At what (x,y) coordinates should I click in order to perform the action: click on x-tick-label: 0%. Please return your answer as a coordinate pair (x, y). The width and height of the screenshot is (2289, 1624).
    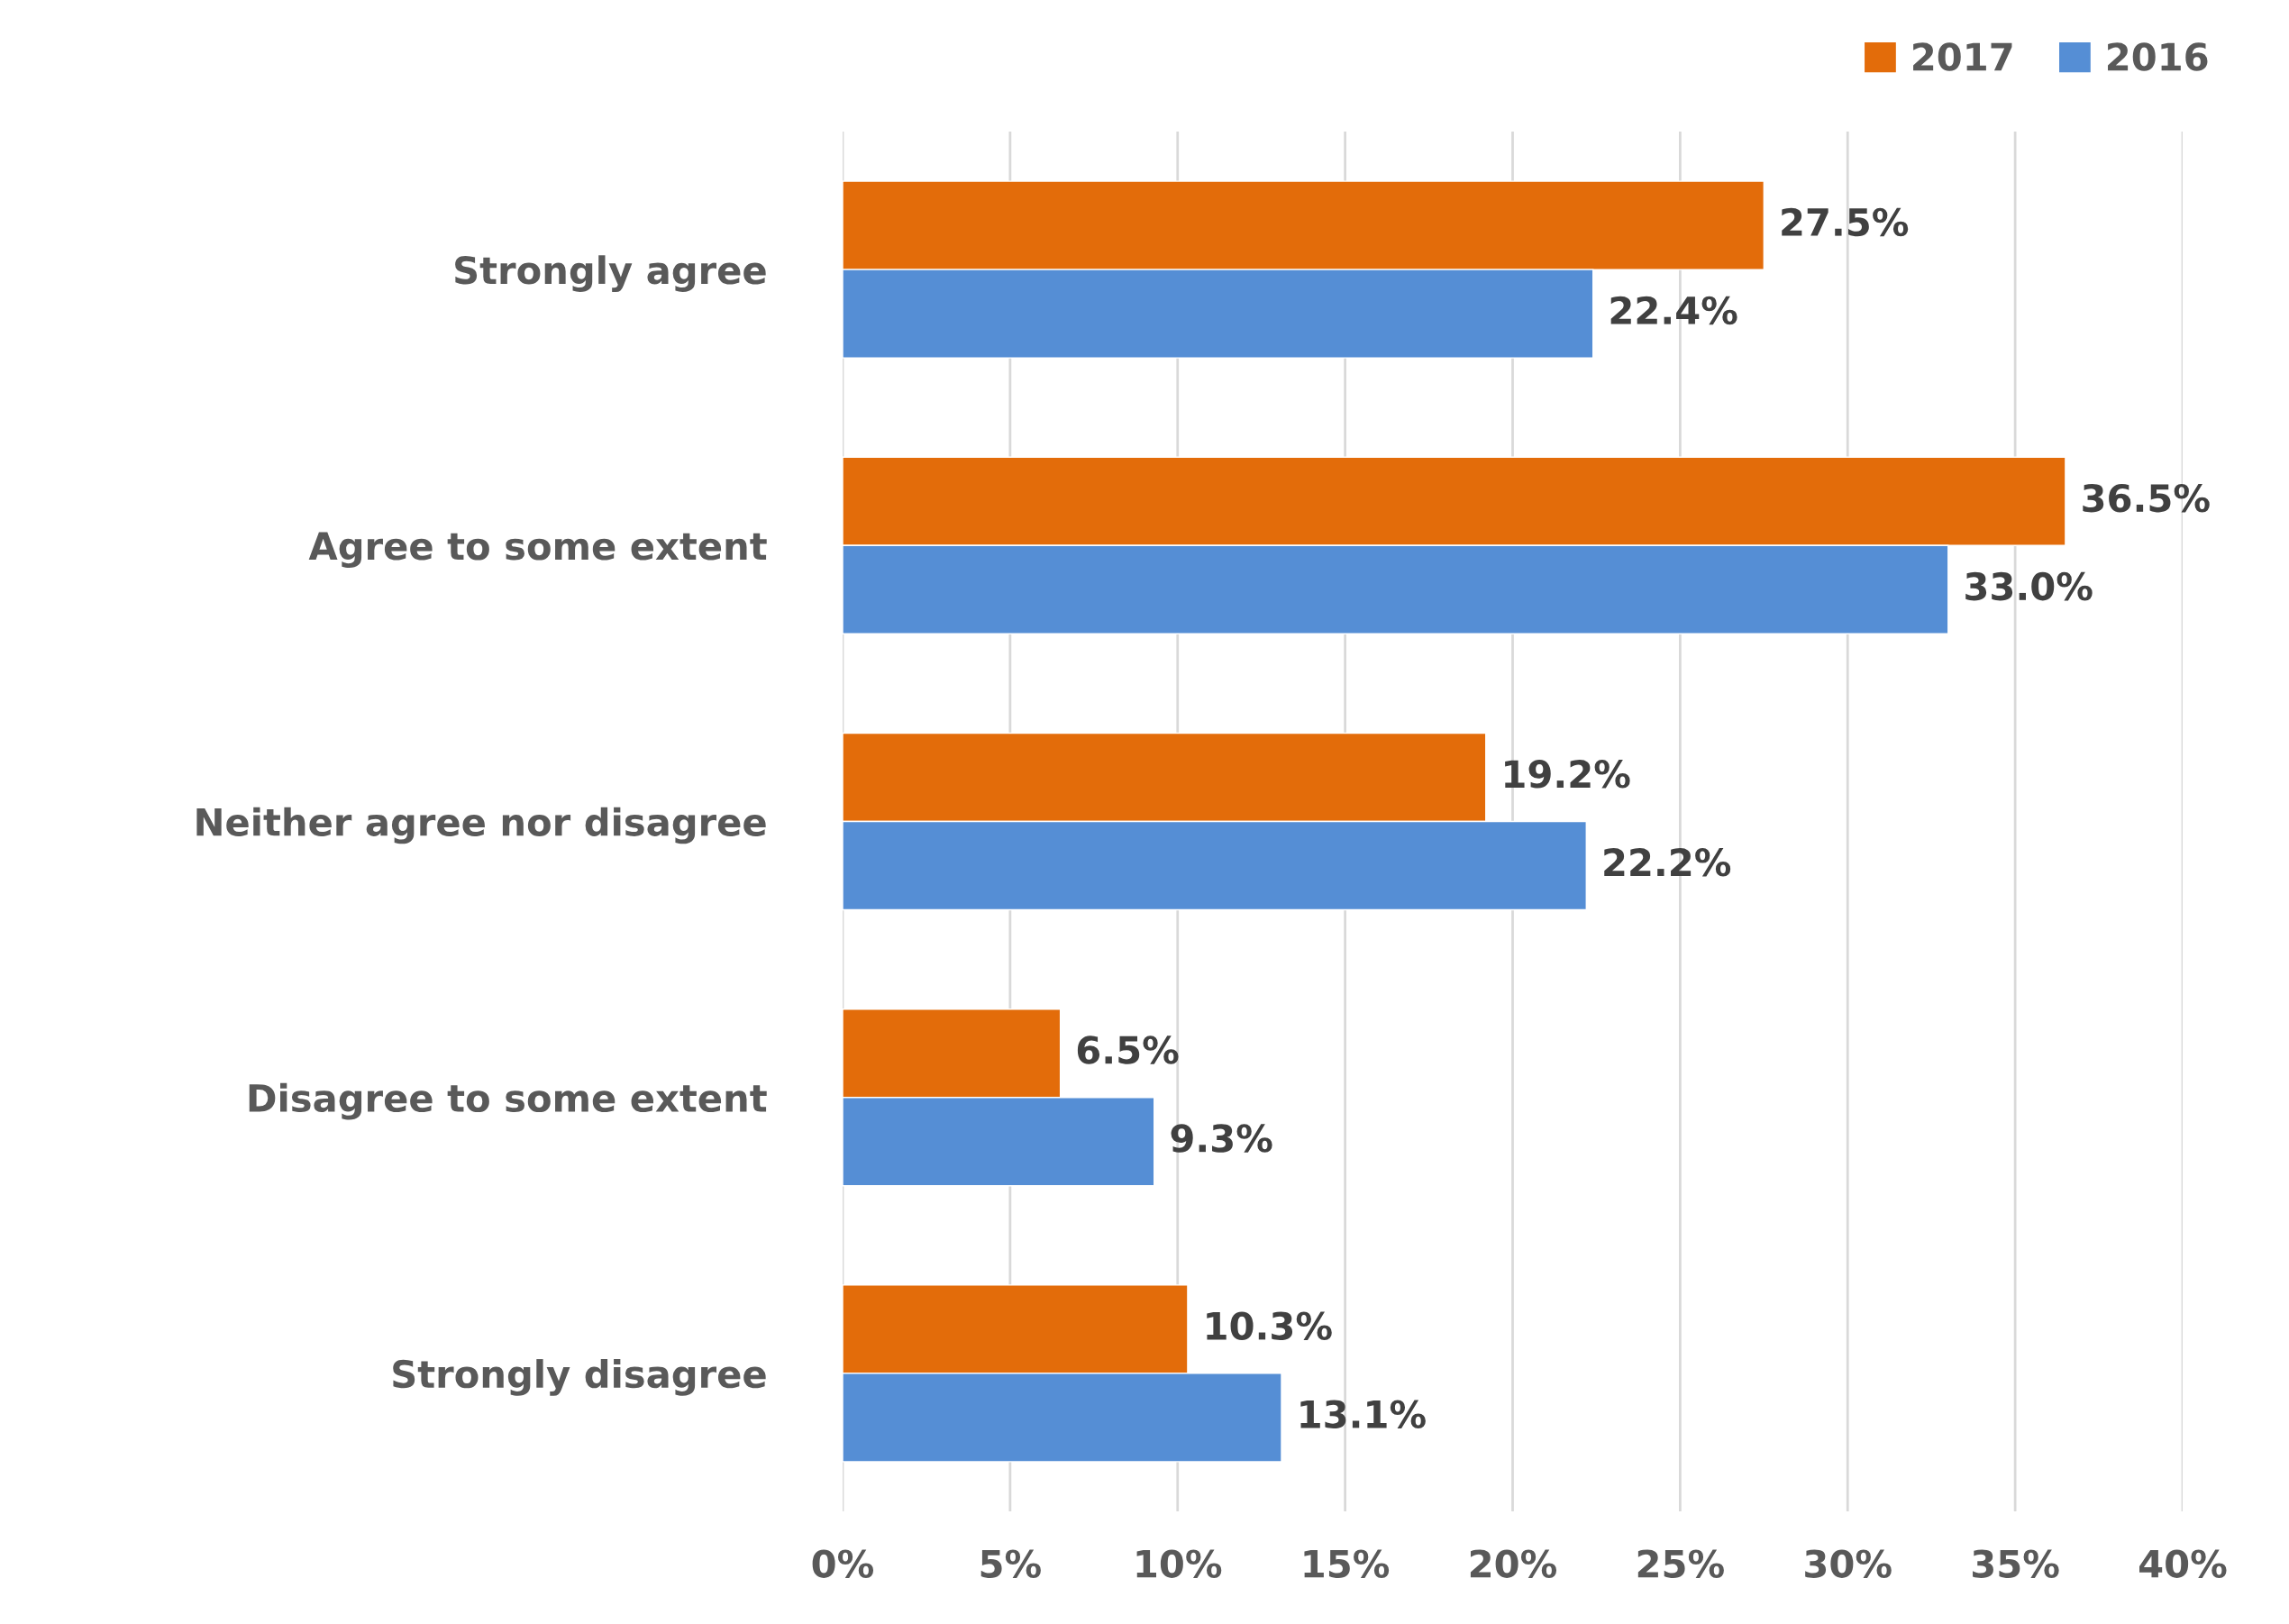
    Looking at the image, I should click on (843, 1563).